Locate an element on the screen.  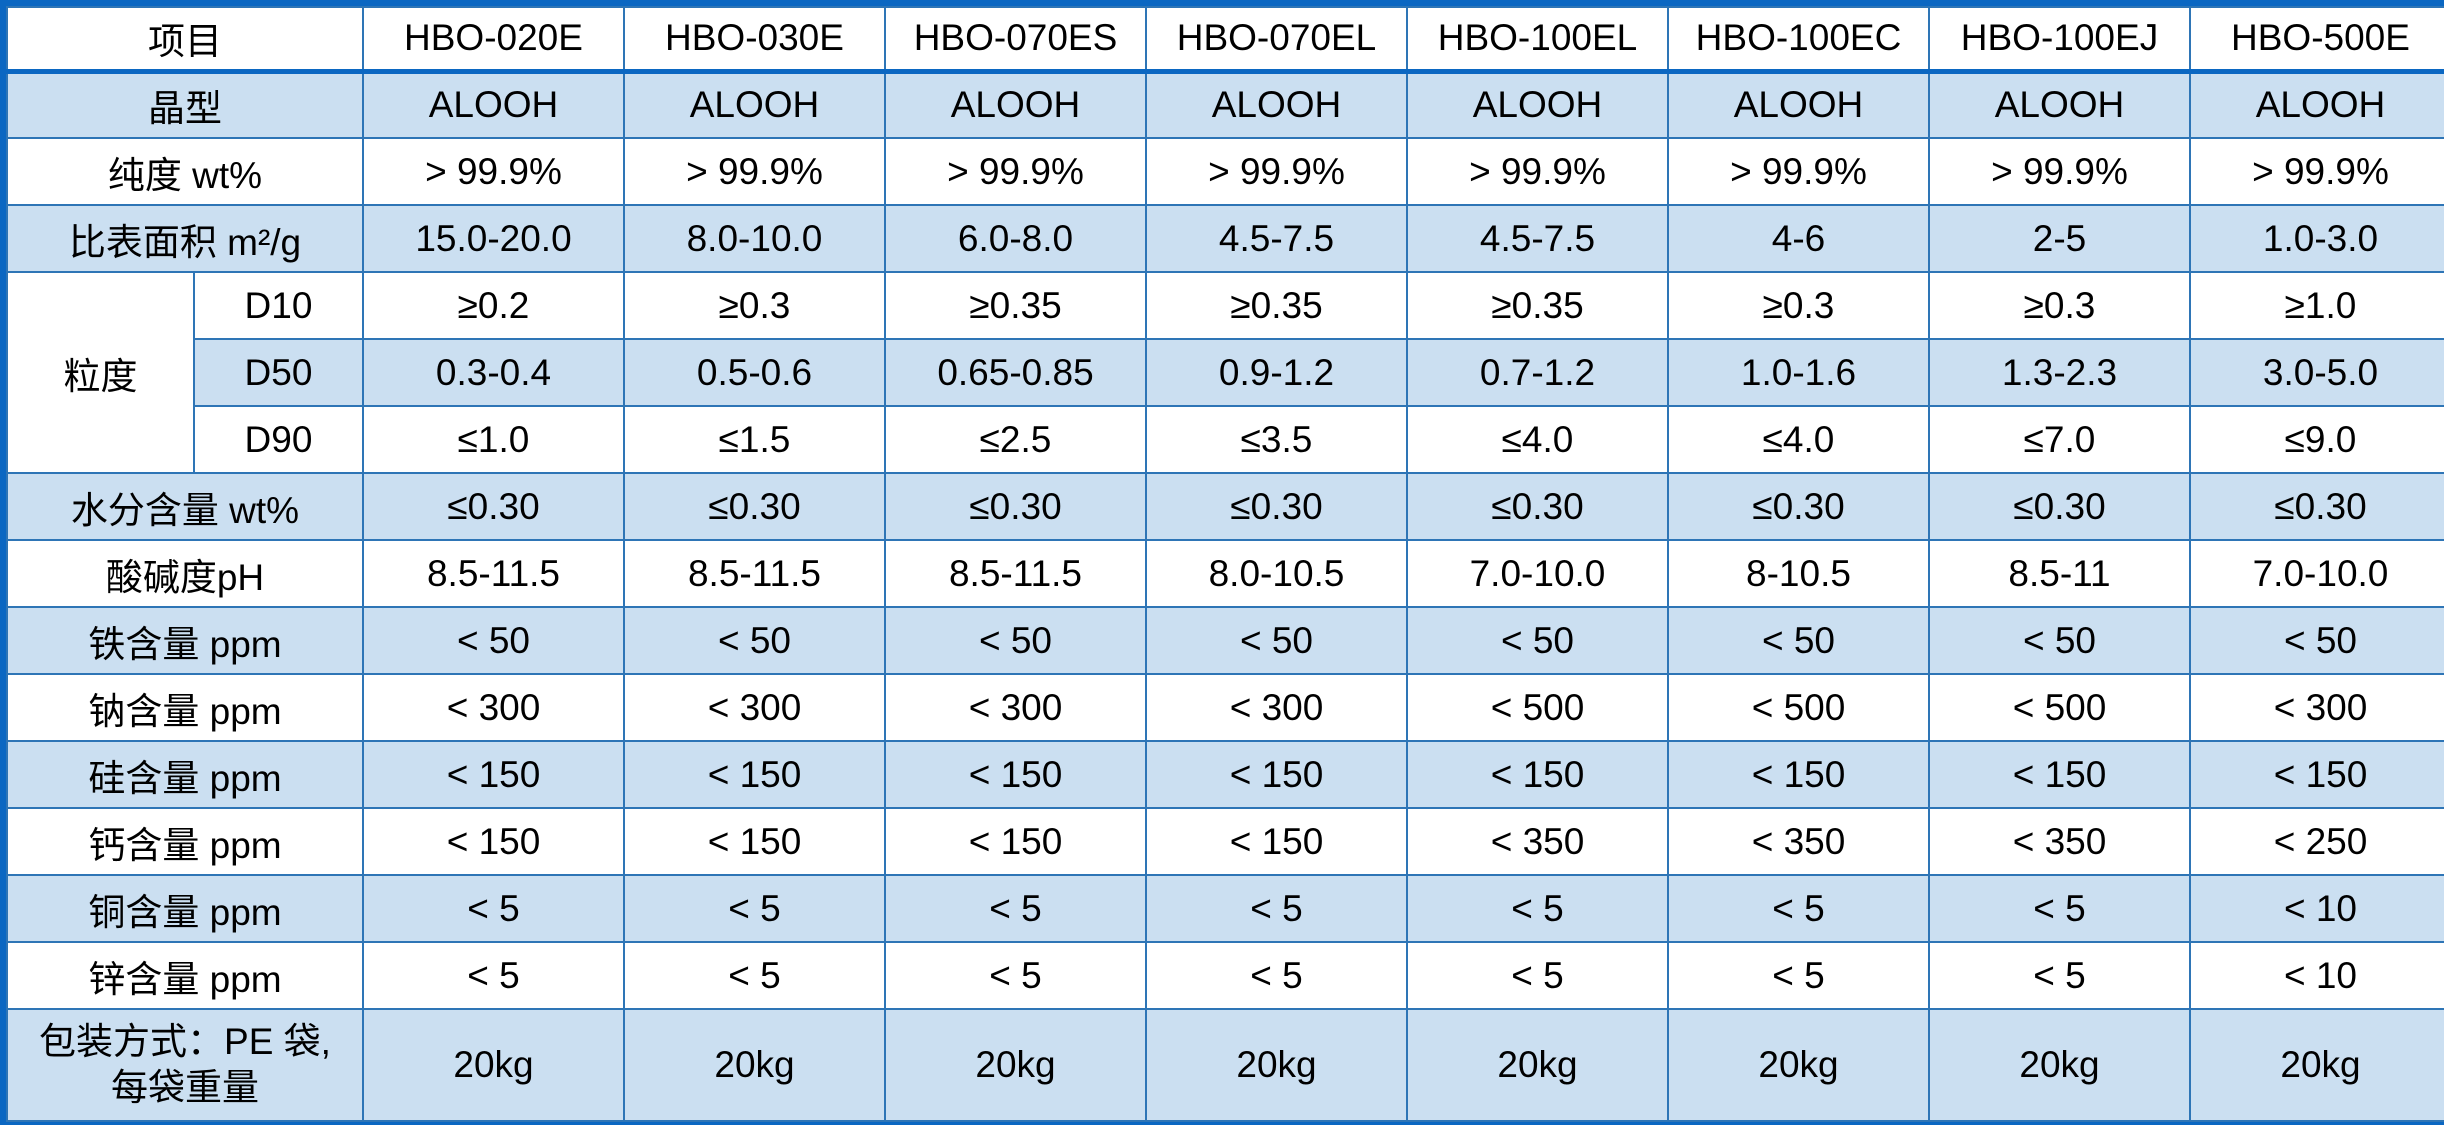
row-label-packaging: 包装方式：PE 袋, 每袋重量 is located at coordinates (185, 1065).